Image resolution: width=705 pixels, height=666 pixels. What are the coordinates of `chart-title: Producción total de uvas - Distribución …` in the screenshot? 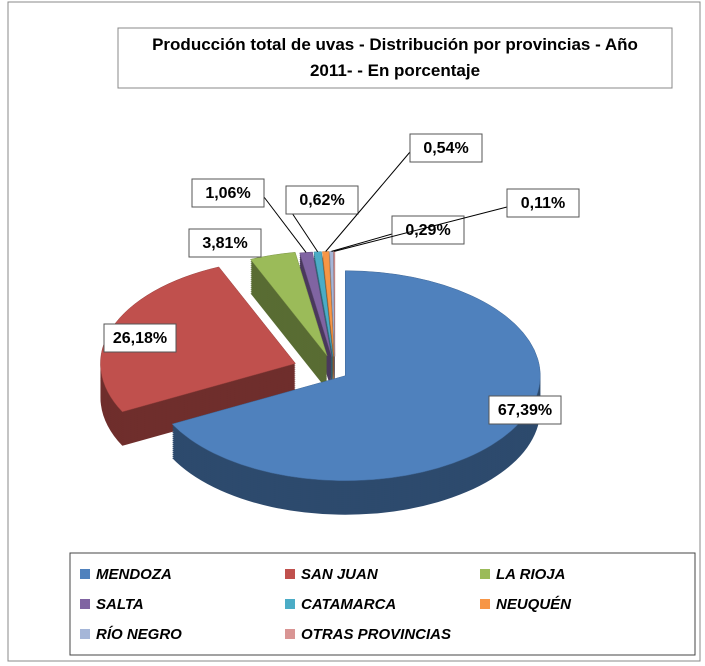 It's located at (395, 57).